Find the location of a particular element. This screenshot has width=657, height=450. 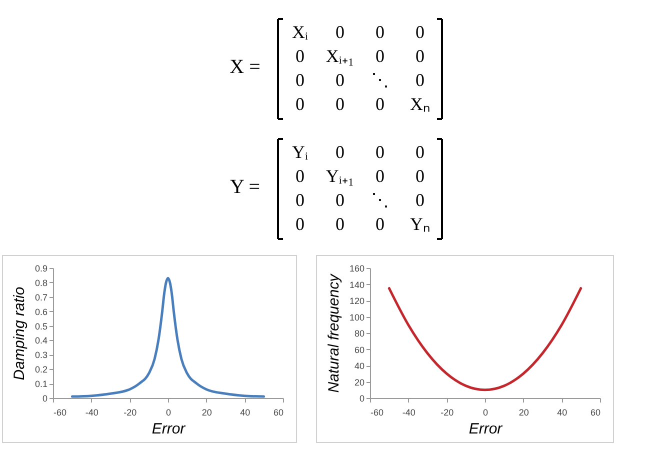

y-axis-title: Damping ratio is located at coordinates (19, 333).